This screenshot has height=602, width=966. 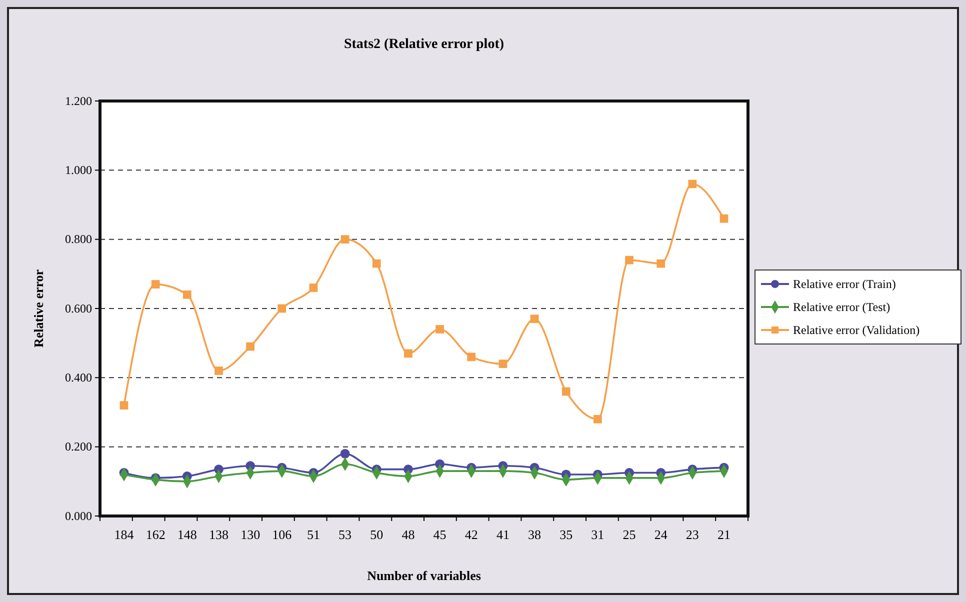 What do you see at coordinates (218, 534) in the screenshot?
I see `x-tick-label: 138` at bounding box center [218, 534].